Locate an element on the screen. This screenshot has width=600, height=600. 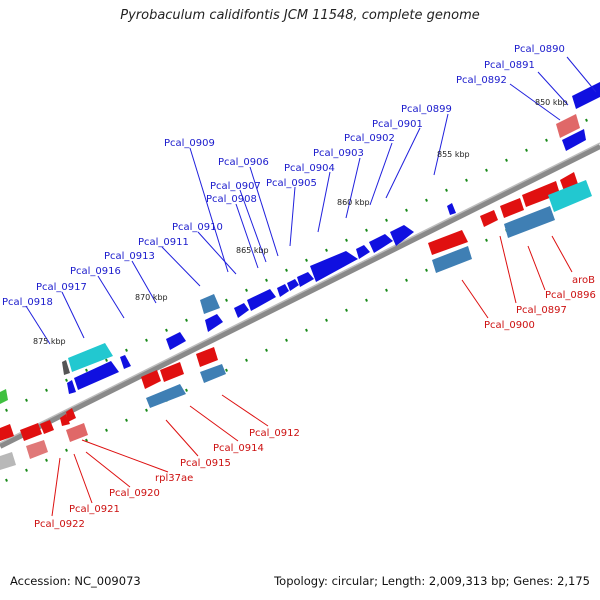
gene-label: Pcal_0910 is located at coordinates (197, 227).